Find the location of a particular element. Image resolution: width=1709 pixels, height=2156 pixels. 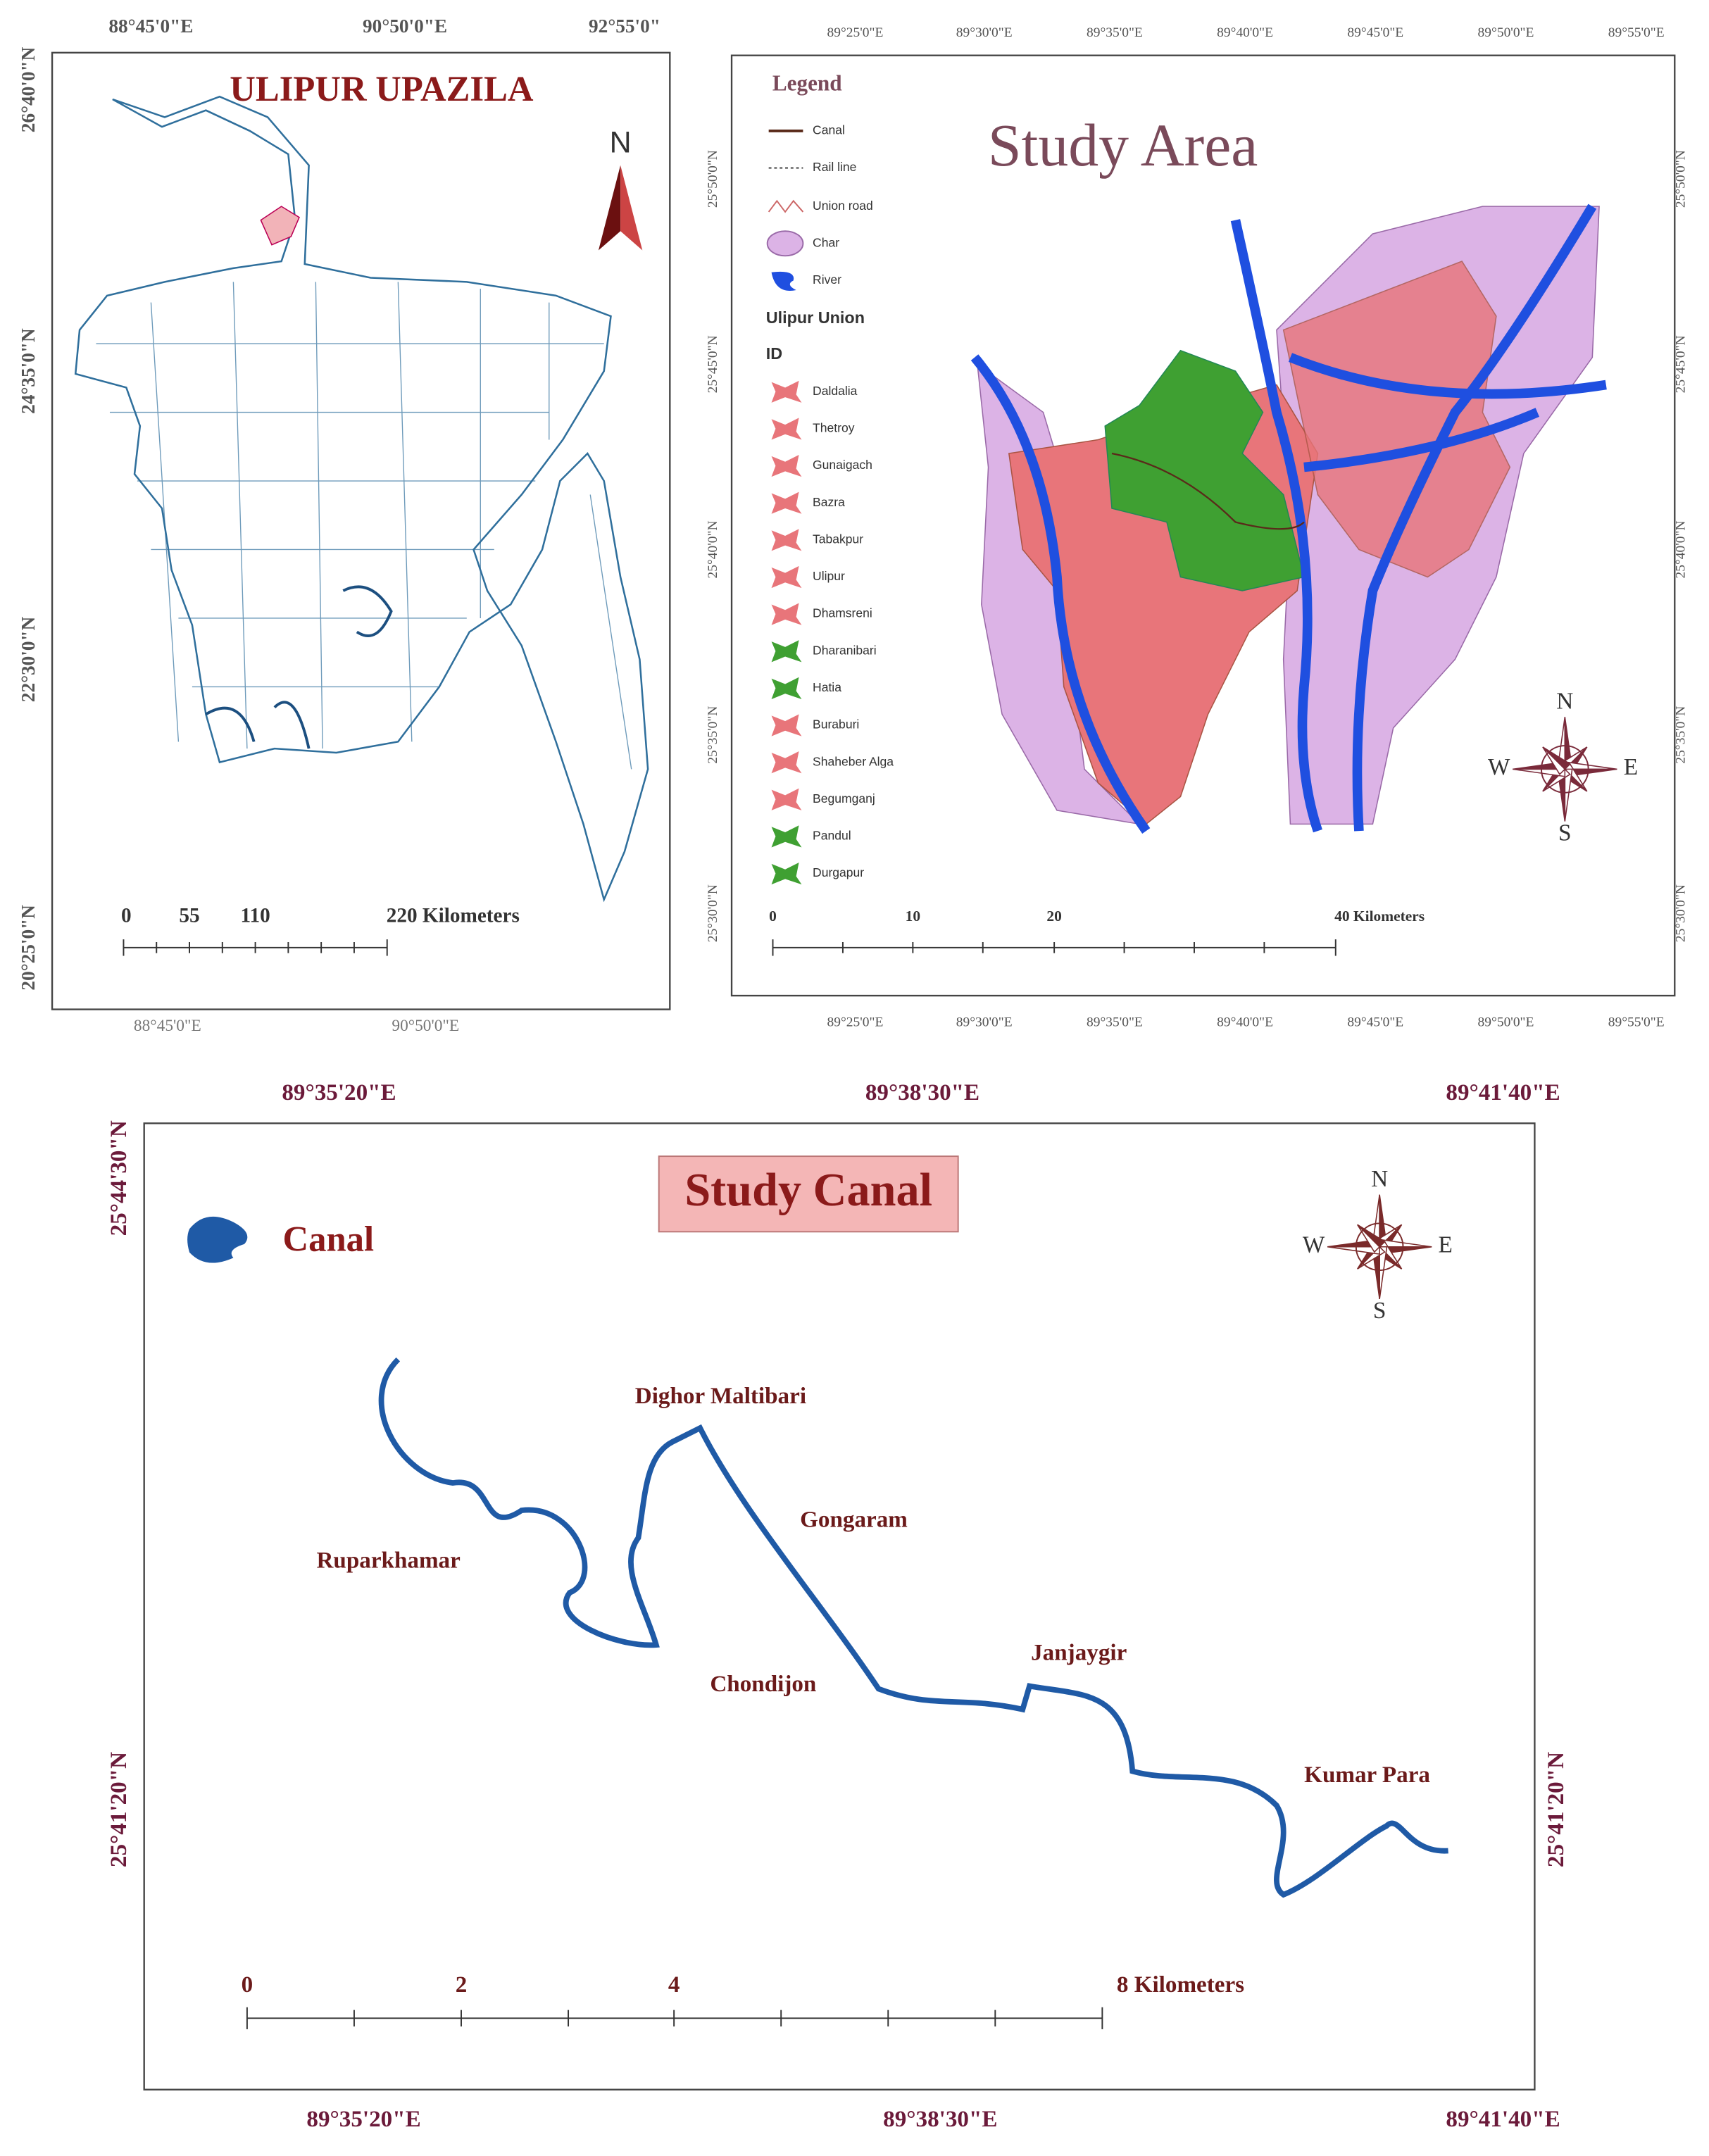

title-box is located at coordinates (808, 1194).